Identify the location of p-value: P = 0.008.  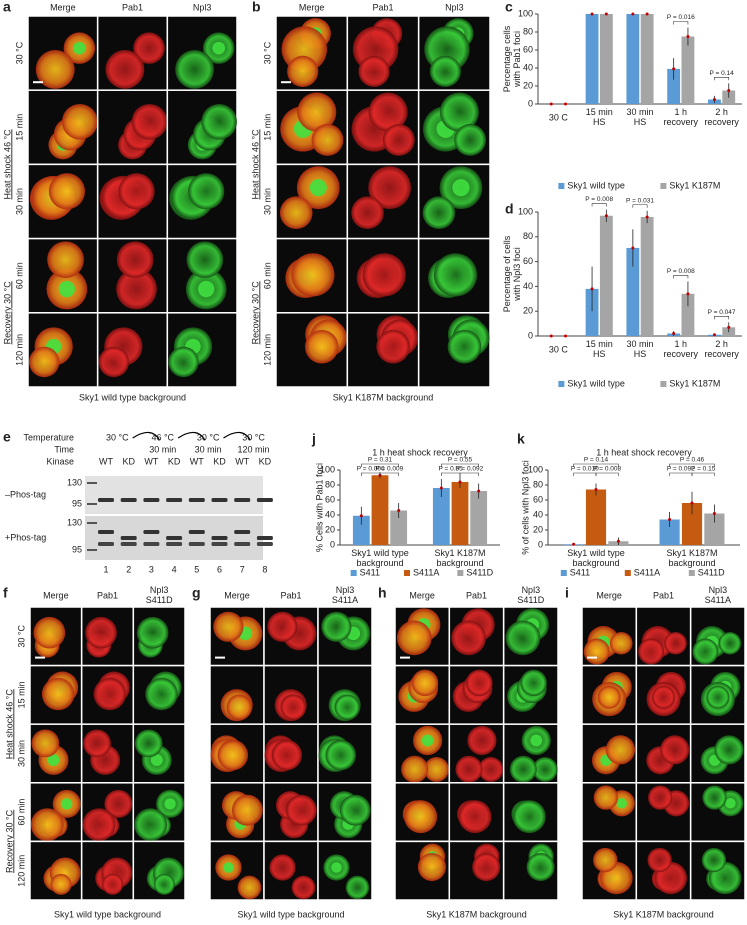
(599, 199).